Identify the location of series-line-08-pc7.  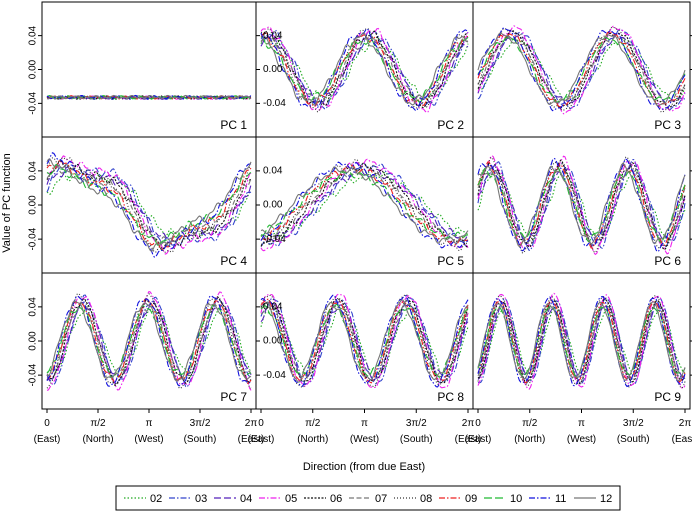
(149, 341).